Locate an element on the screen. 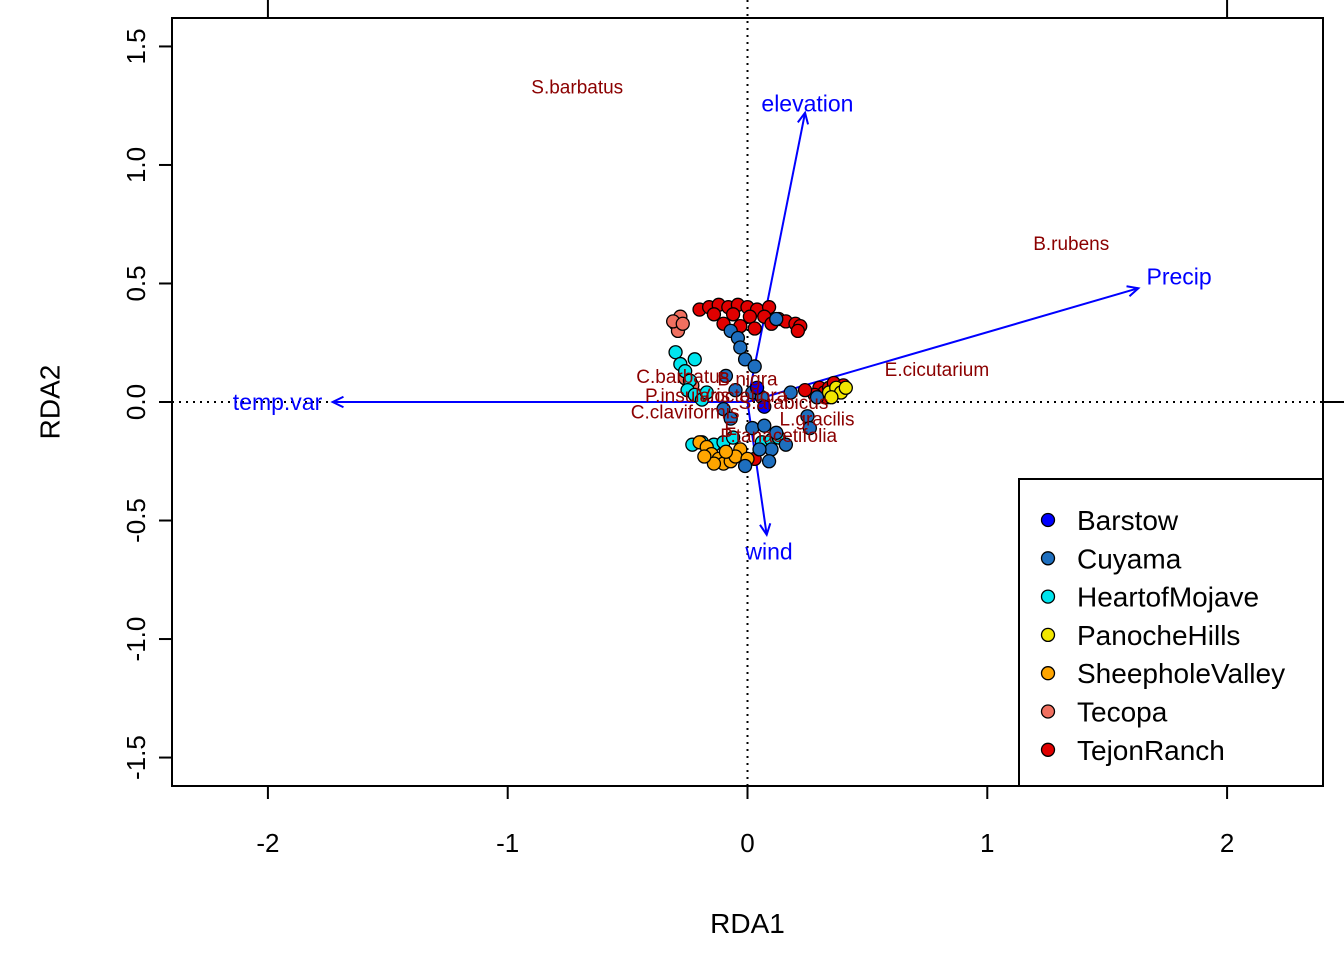 This screenshot has width=1344, height=960. species-label-P.insularis: P.insularis is located at coordinates (687, 396).